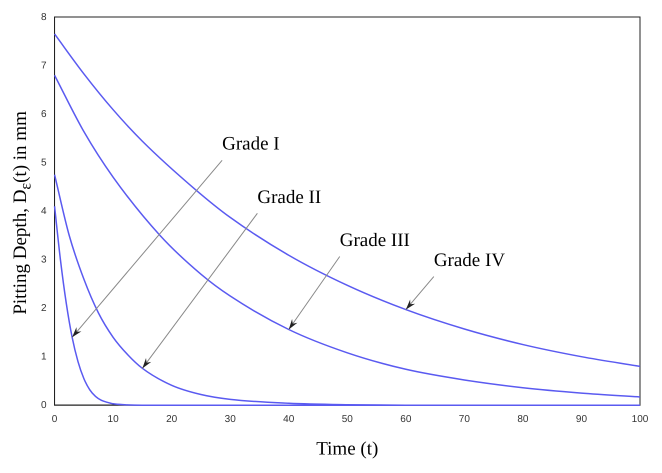 The height and width of the screenshot is (473, 662). What do you see at coordinates (523, 419) in the screenshot?
I see `x-tick-label: 80` at bounding box center [523, 419].